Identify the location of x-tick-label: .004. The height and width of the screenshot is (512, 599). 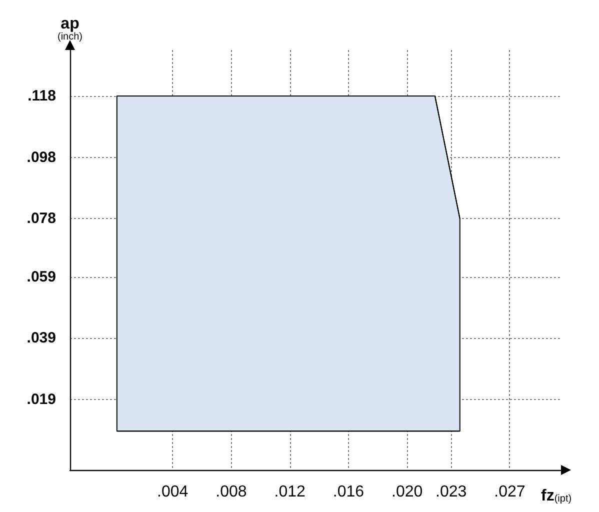
(172, 492).